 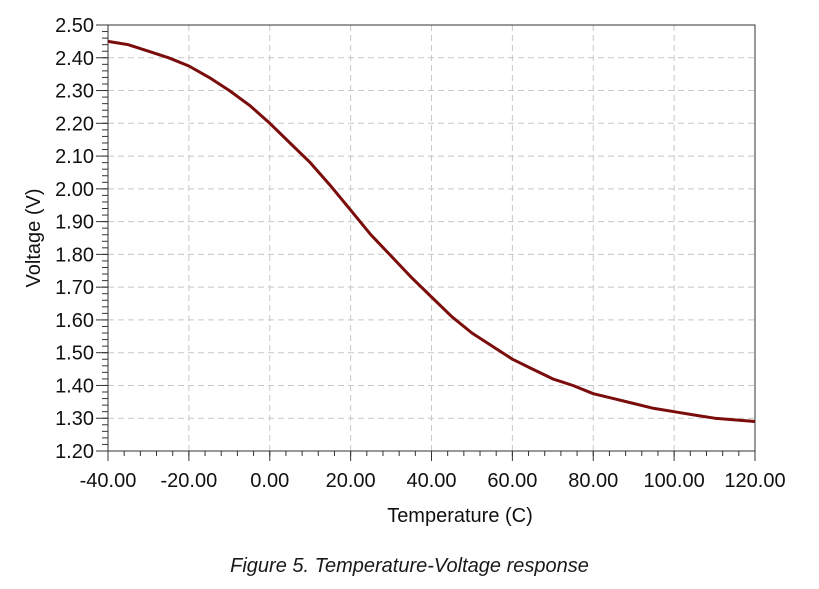 What do you see at coordinates (34, 238) in the screenshot?
I see `y-axis-title: Voltage (V)` at bounding box center [34, 238].